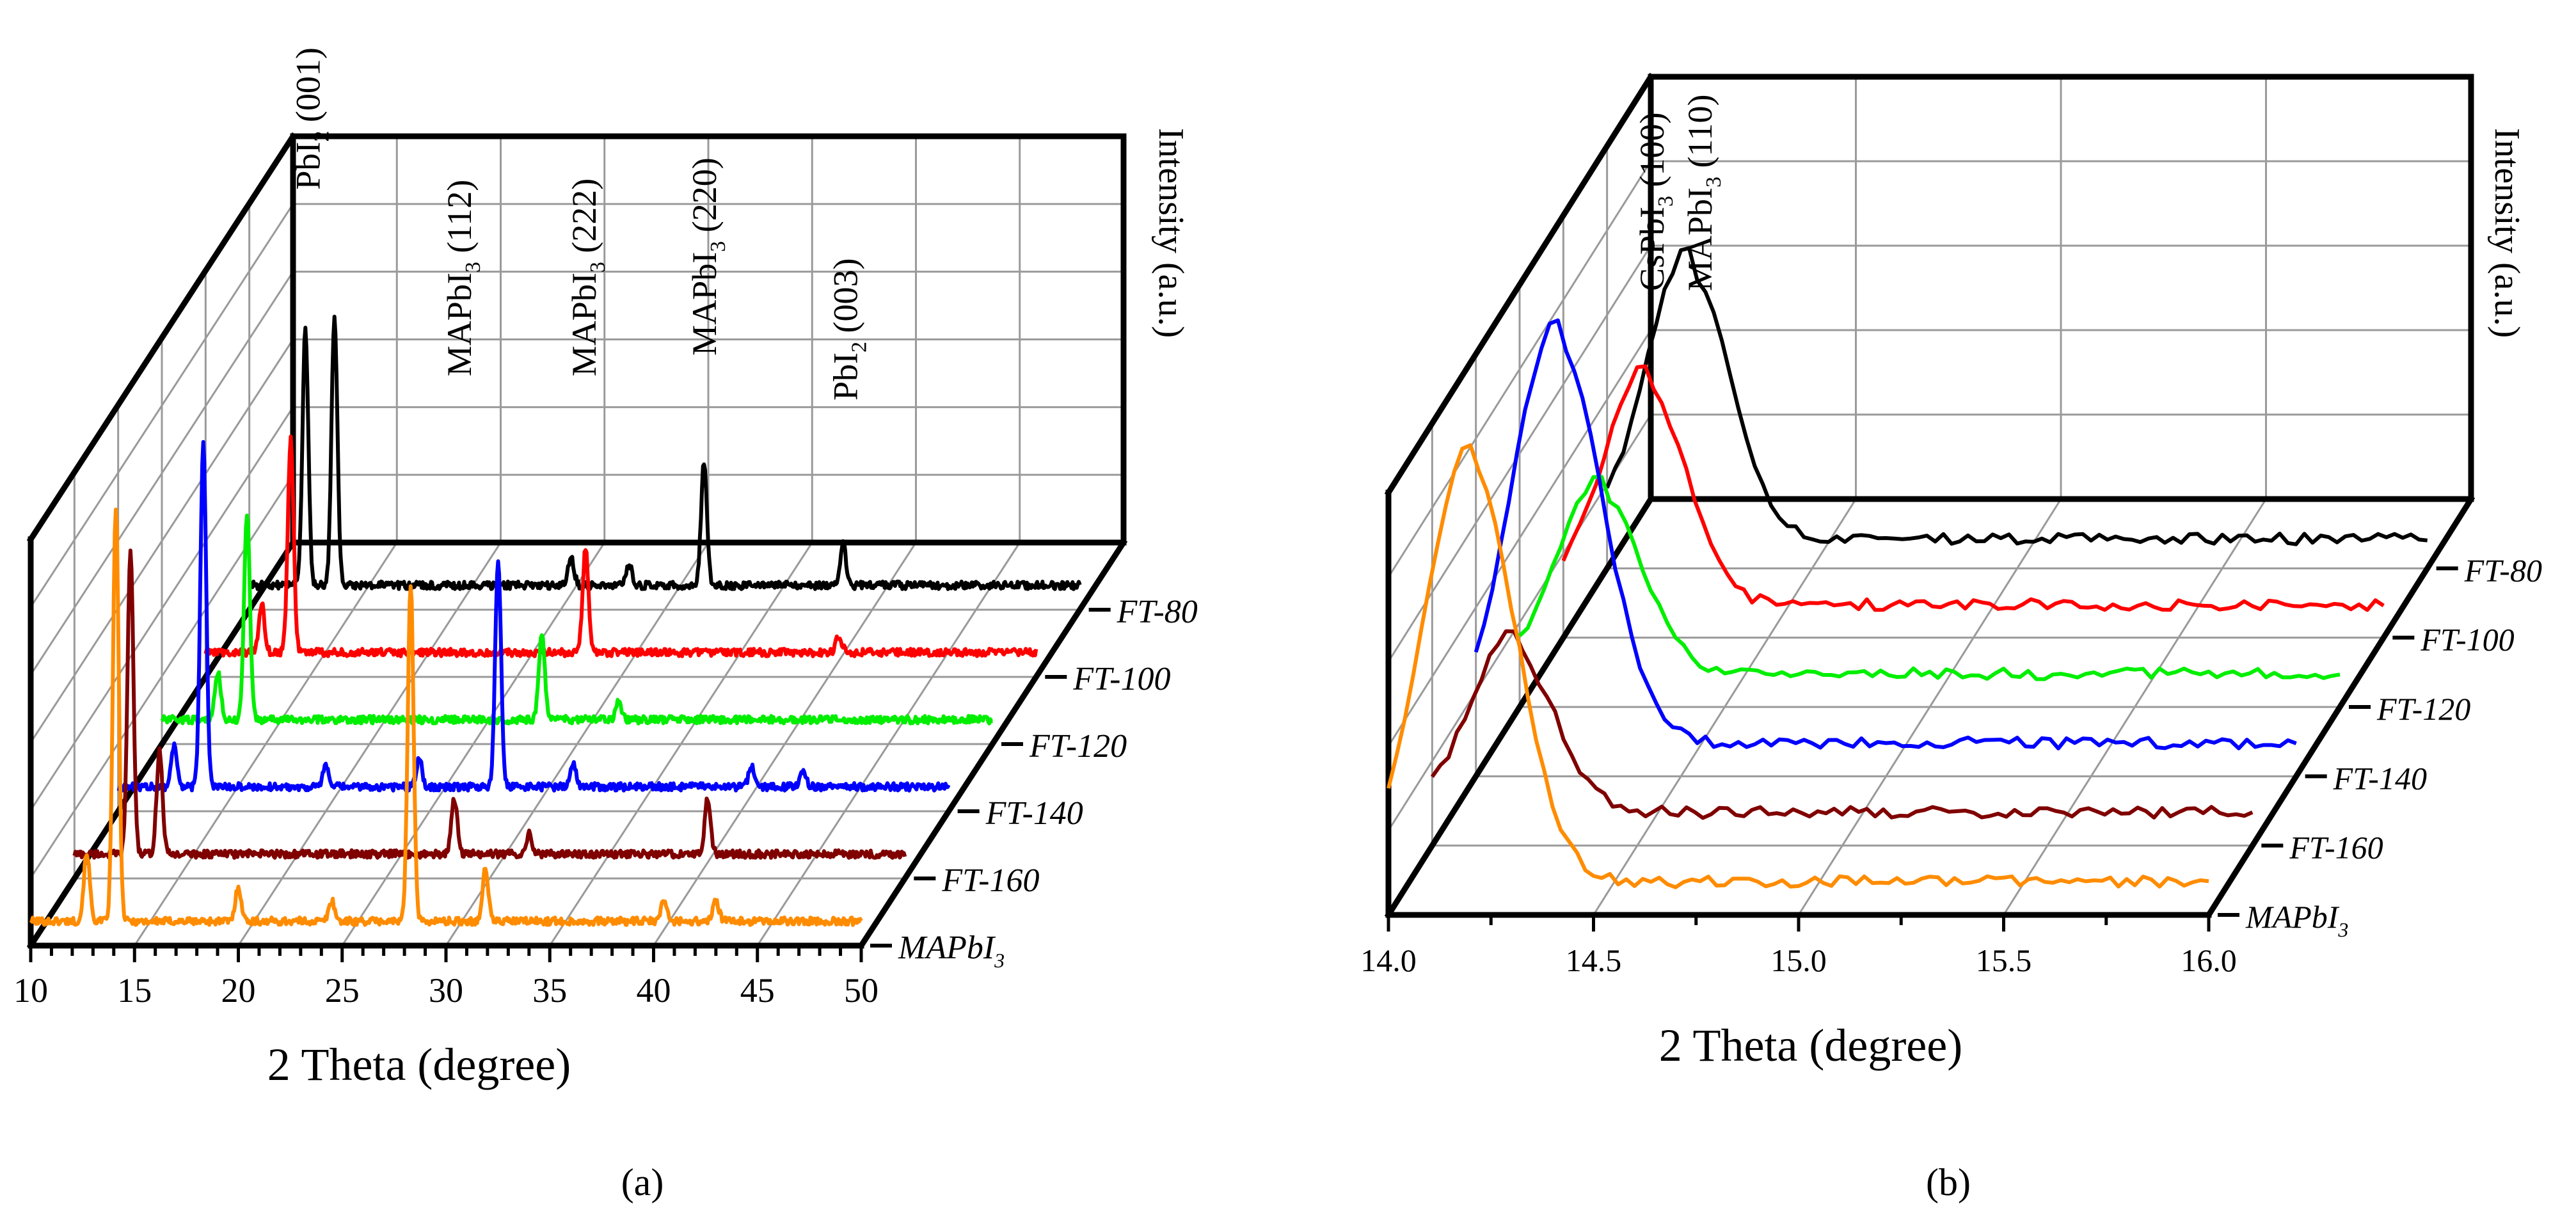  Describe the element at coordinates (1666, 201) in the screenshot. I see `panel-b-annot-cspbi3-100-sub: 3` at that location.